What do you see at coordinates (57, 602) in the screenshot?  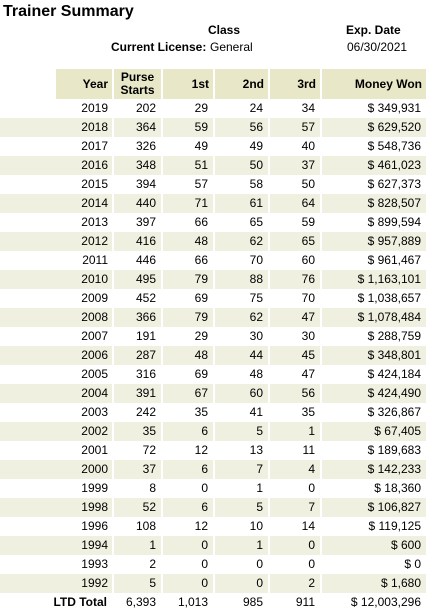 I see `total-label: LTD Total` at bounding box center [57, 602].